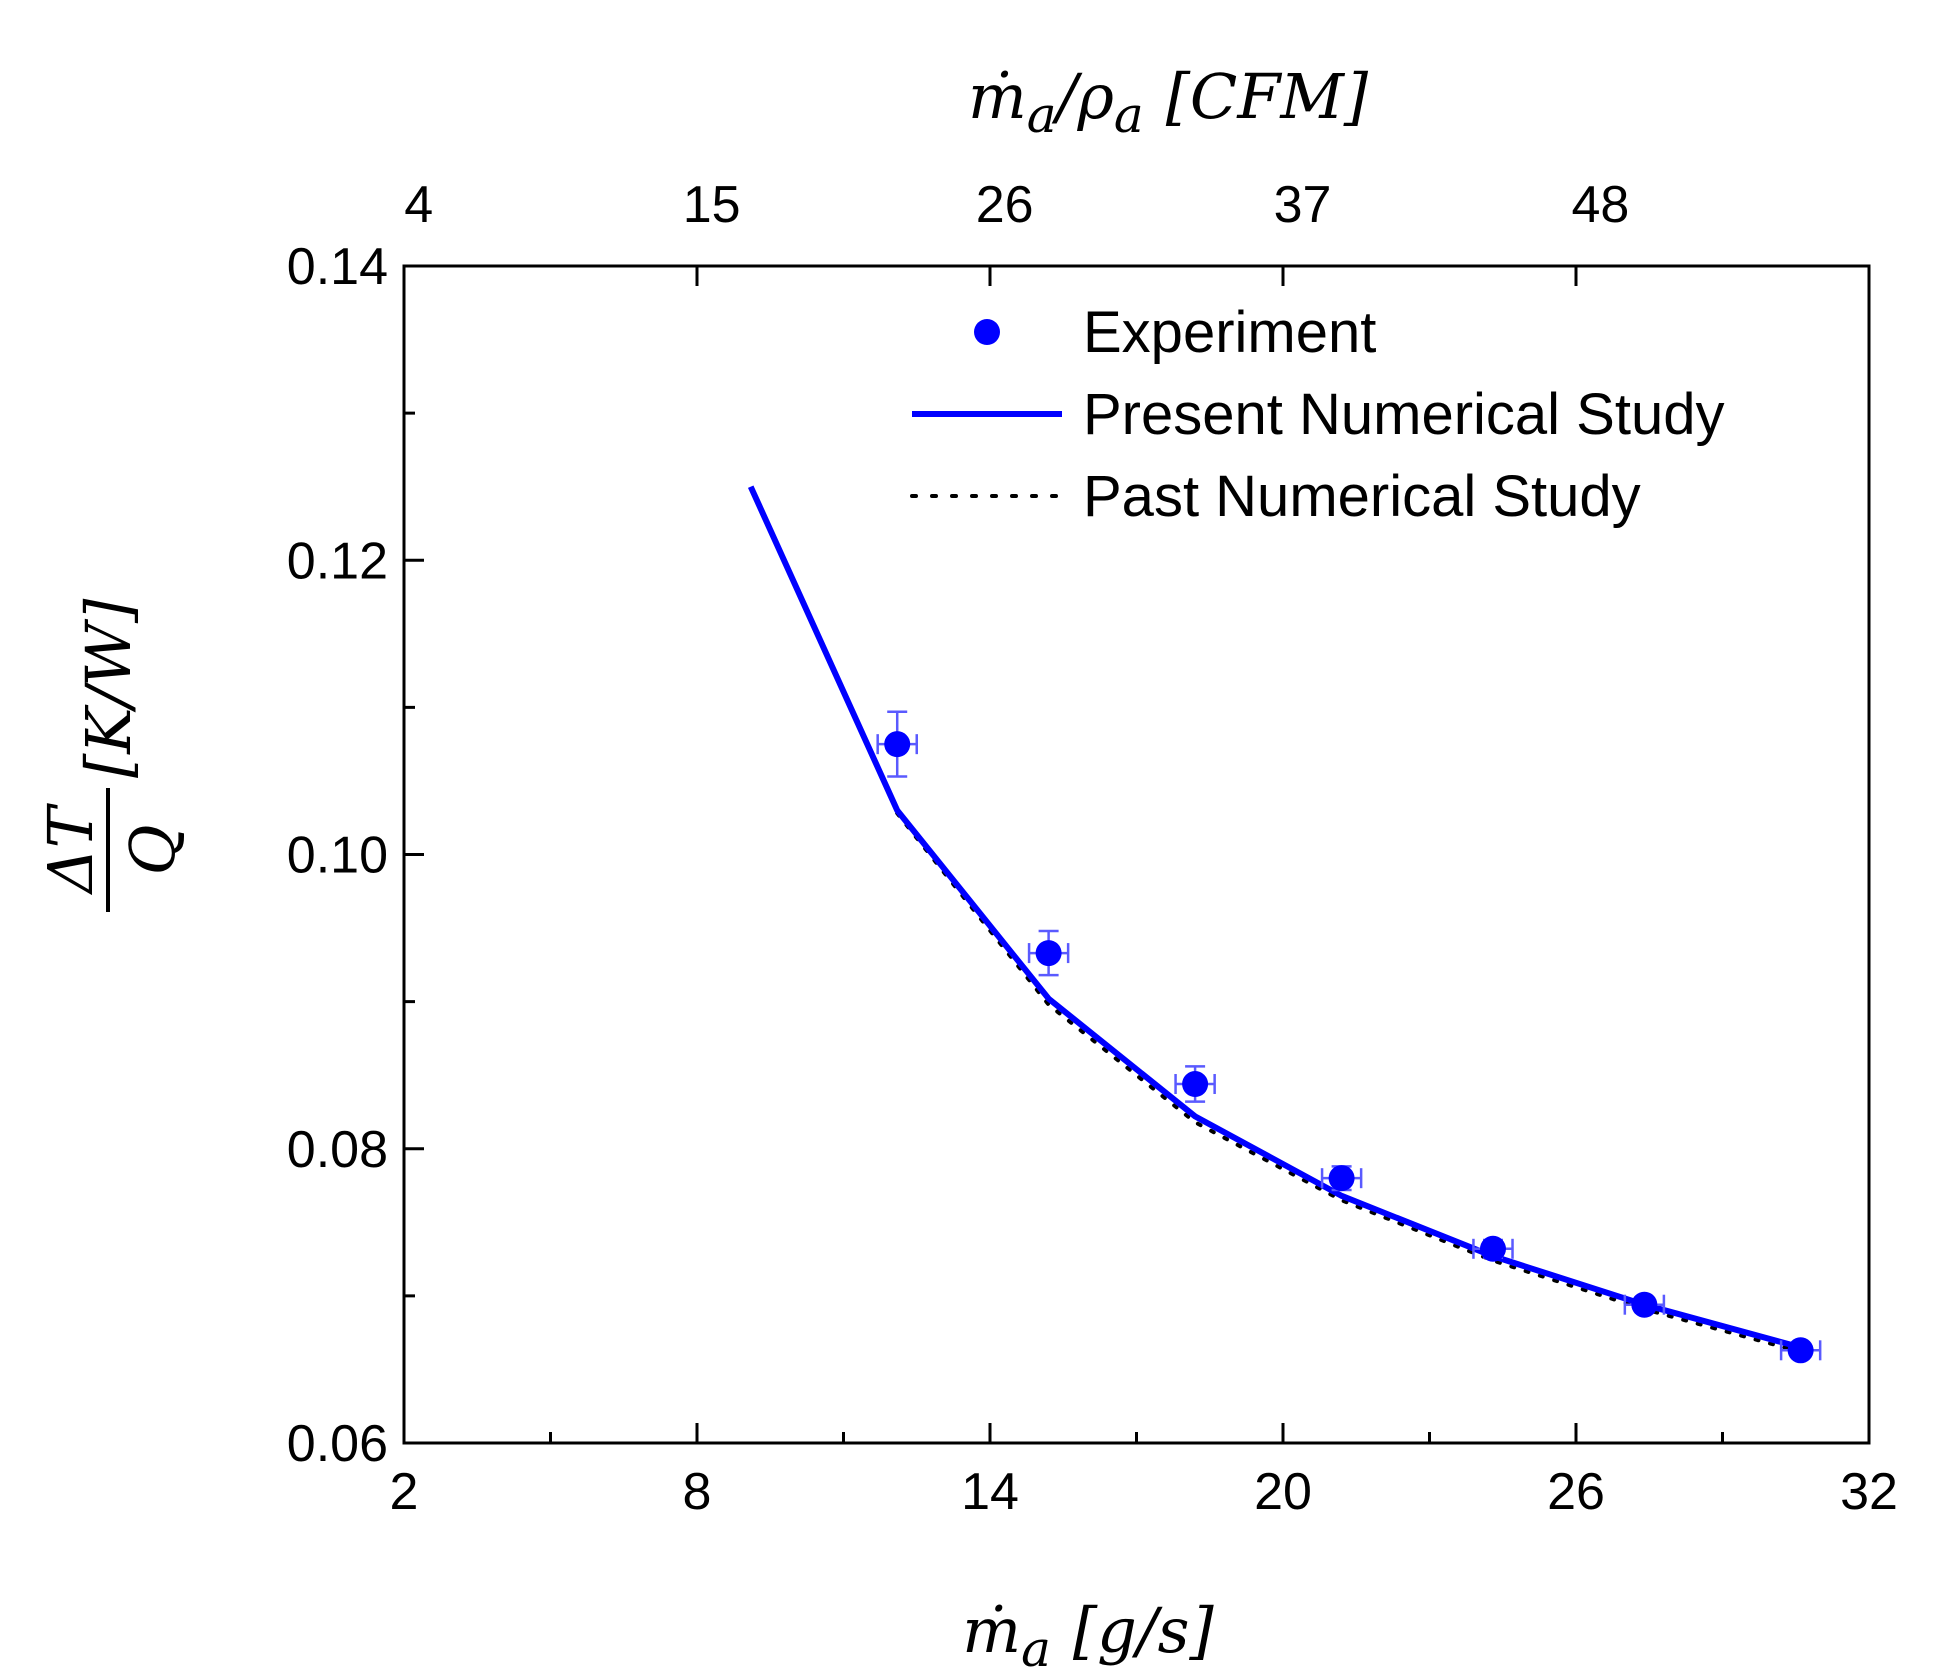 This screenshot has width=1939, height=1679. I want to click on x-tick-label: 20, so click(1283, 1492).